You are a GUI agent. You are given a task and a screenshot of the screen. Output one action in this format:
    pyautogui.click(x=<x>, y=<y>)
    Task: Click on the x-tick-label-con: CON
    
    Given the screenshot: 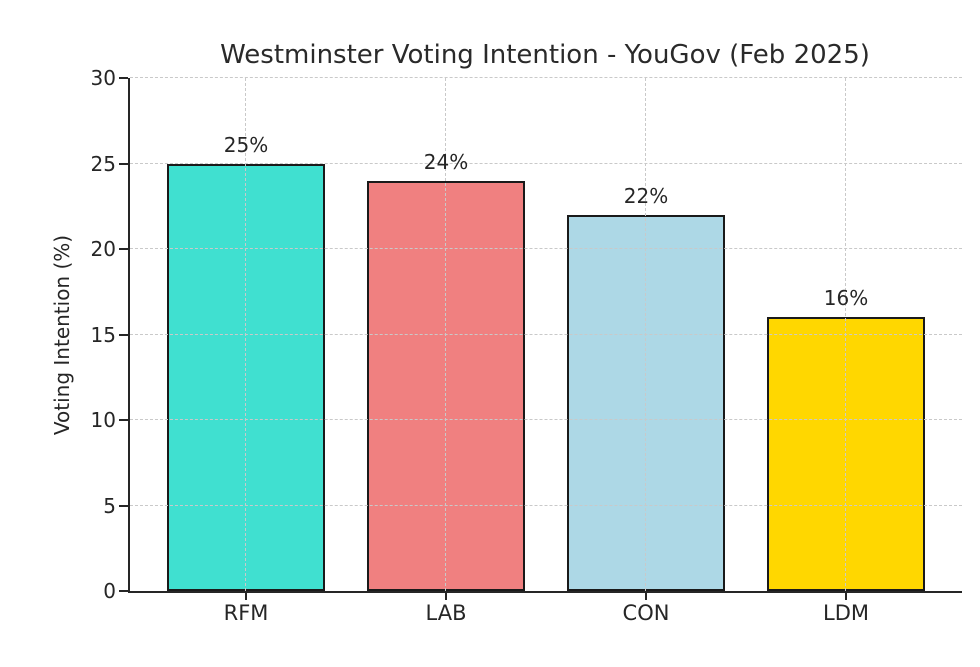 What is the action you would take?
    pyautogui.click(x=646, y=613)
    